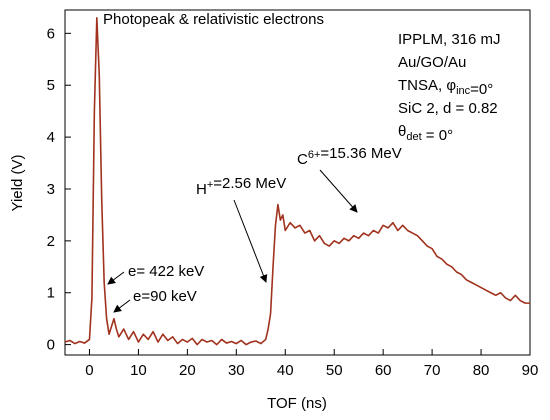 Image resolution: width=550 pixels, height=420 pixels. I want to click on annotation-text: =2.56 MeV, so click(249, 183).